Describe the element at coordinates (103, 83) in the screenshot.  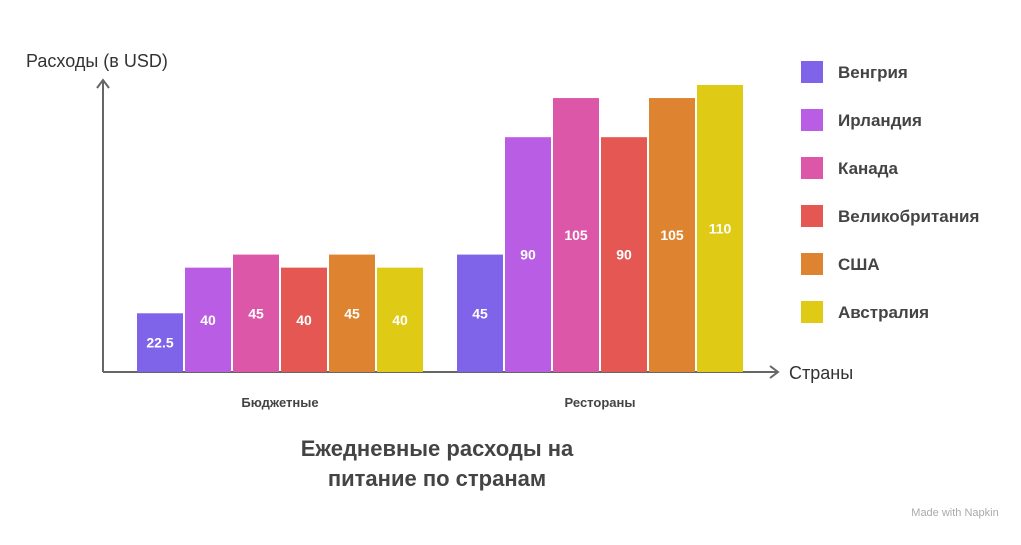
I see `y-axis-arrow-icon` at that location.